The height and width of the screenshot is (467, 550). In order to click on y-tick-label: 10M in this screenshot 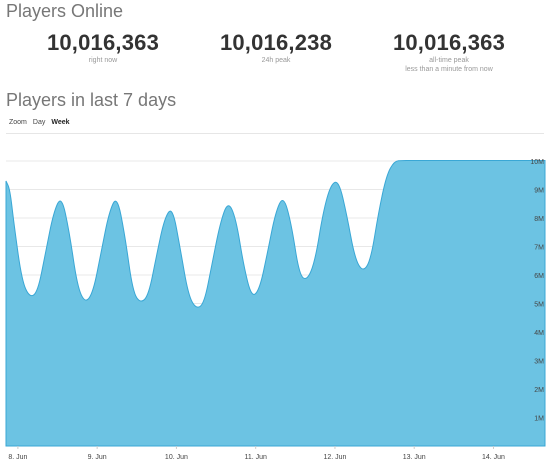, I will do `click(537, 162)`.